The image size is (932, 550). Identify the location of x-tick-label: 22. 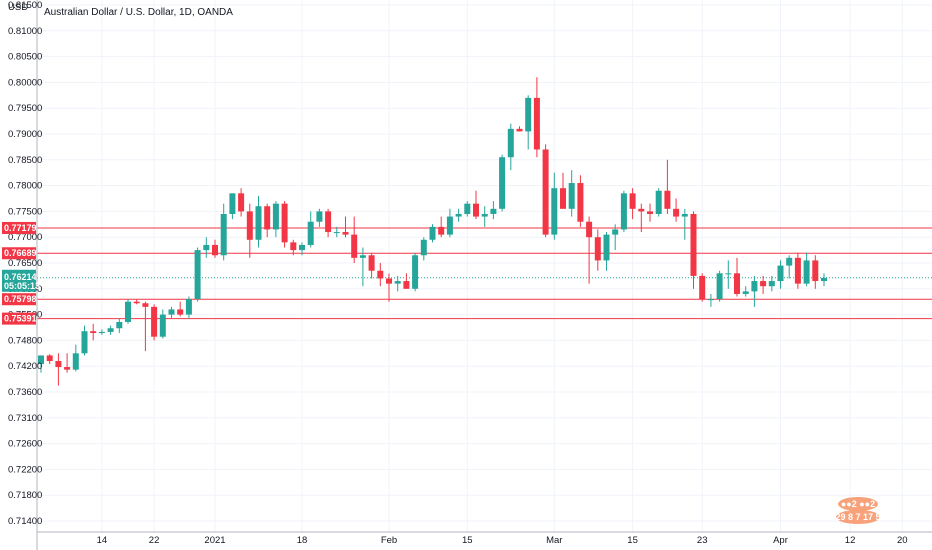
(154, 540).